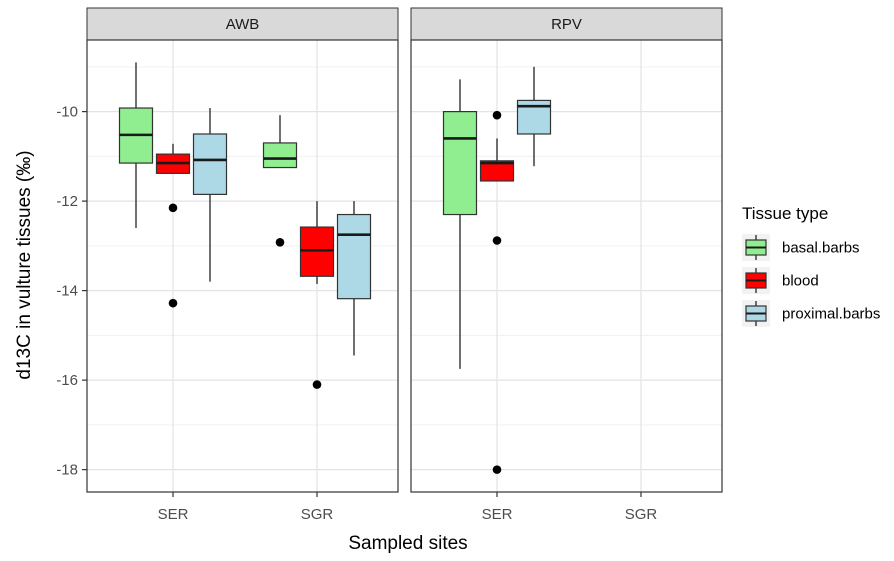 The width and height of the screenshot is (894, 561). I want to click on legend-item: basal.barbs, so click(801, 247).